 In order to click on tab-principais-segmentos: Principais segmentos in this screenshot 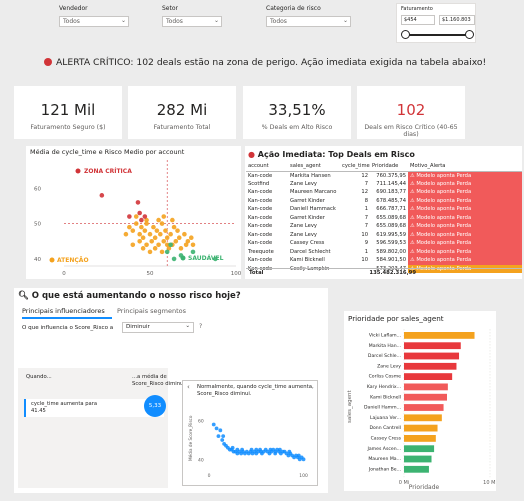, I will do `click(152, 311)`.